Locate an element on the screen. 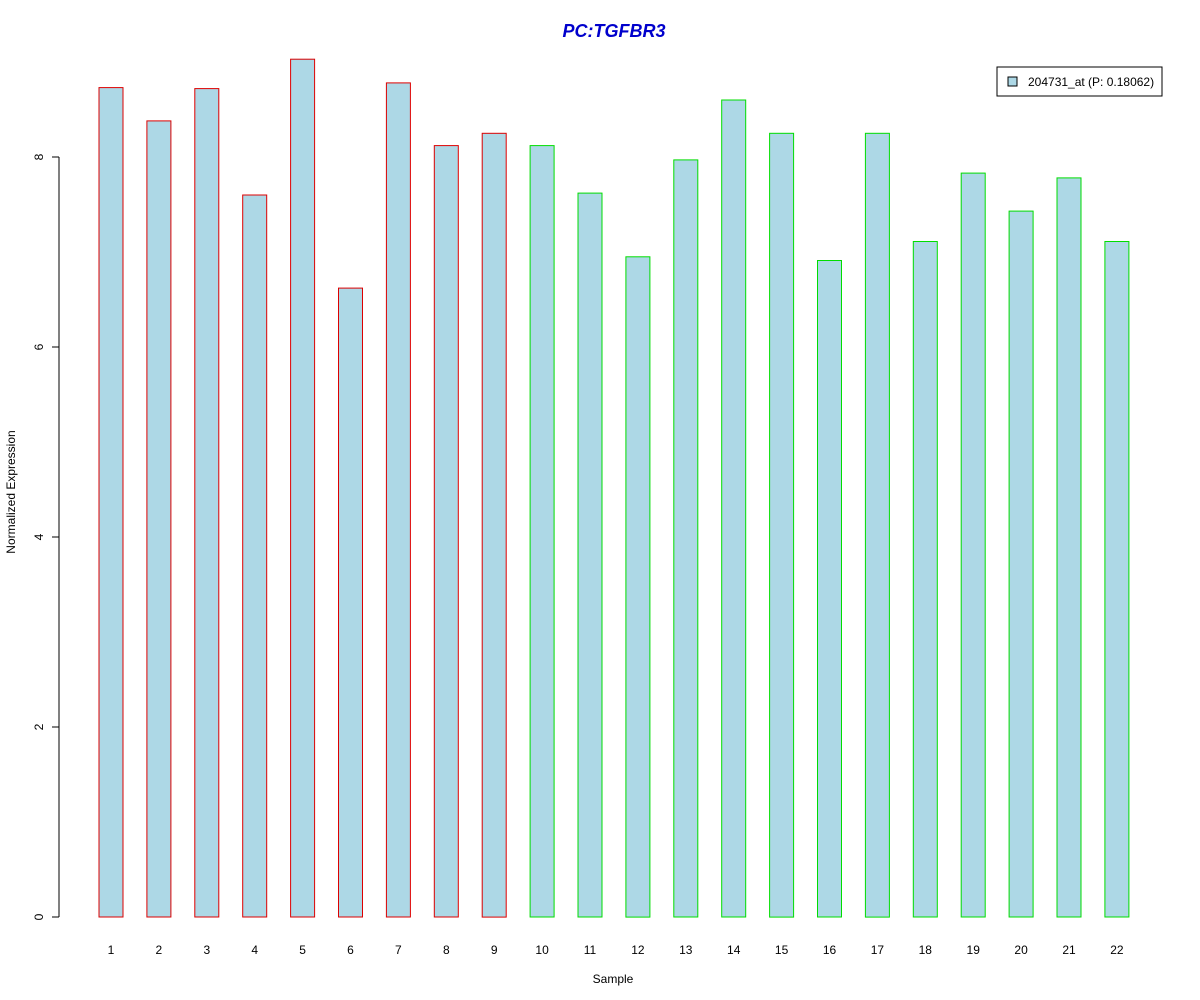  x-tick-label: 11 is located at coordinates (590, 950).